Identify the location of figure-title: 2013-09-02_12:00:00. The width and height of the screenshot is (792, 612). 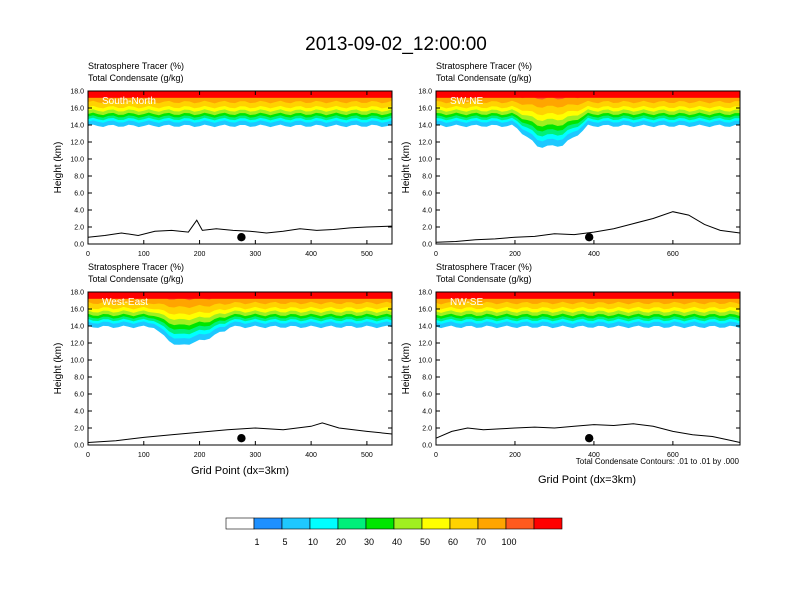
(396, 44).